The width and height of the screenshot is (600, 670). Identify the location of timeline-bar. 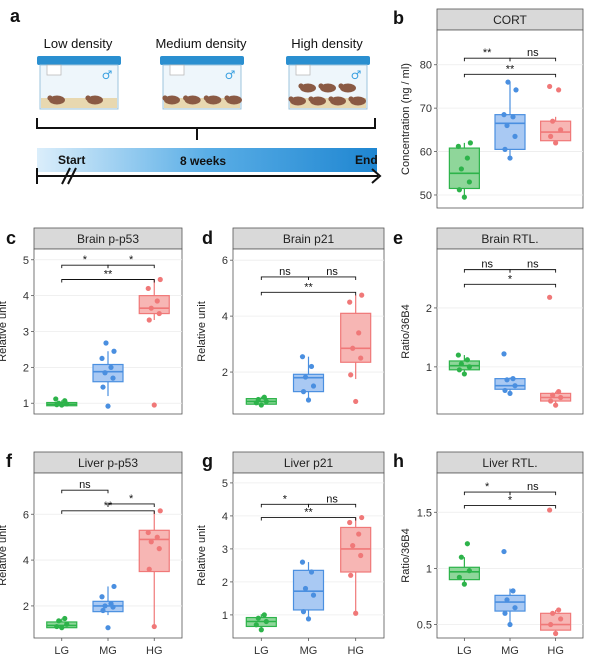
(207, 160).